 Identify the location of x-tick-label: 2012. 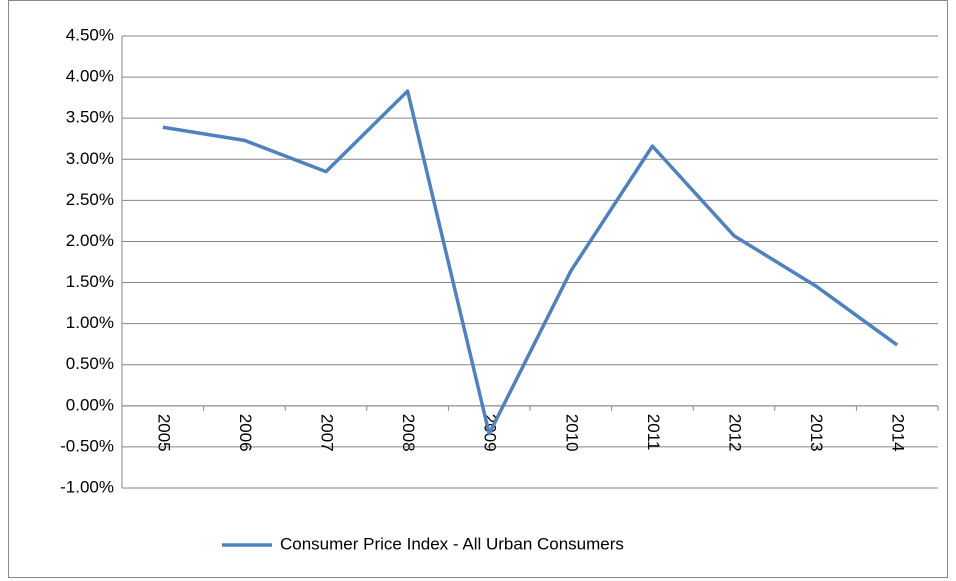
(735, 433).